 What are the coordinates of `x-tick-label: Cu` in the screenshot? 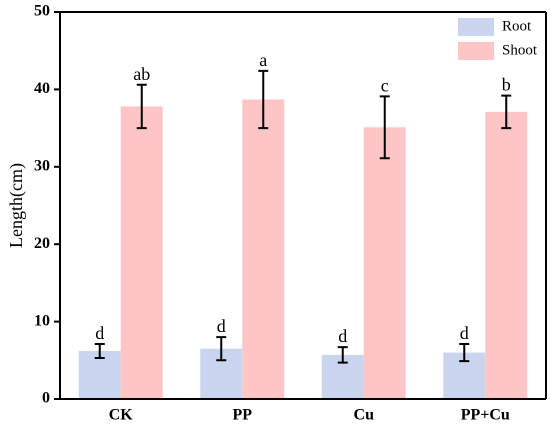 It's located at (364, 414).